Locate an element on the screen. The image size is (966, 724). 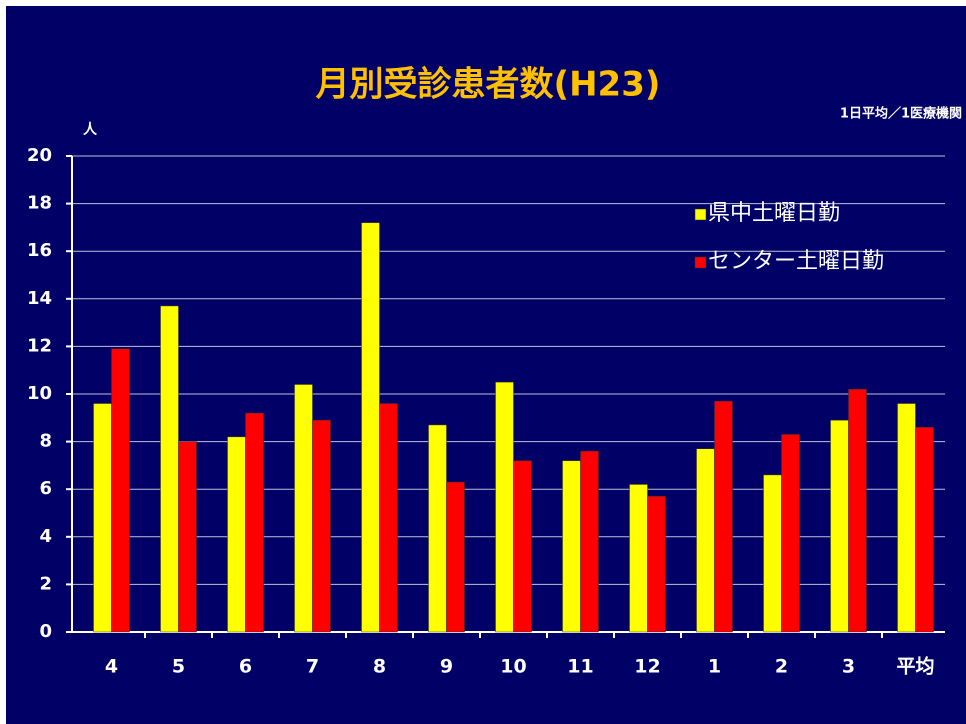
y-tick-label: 10 is located at coordinates (39, 393).